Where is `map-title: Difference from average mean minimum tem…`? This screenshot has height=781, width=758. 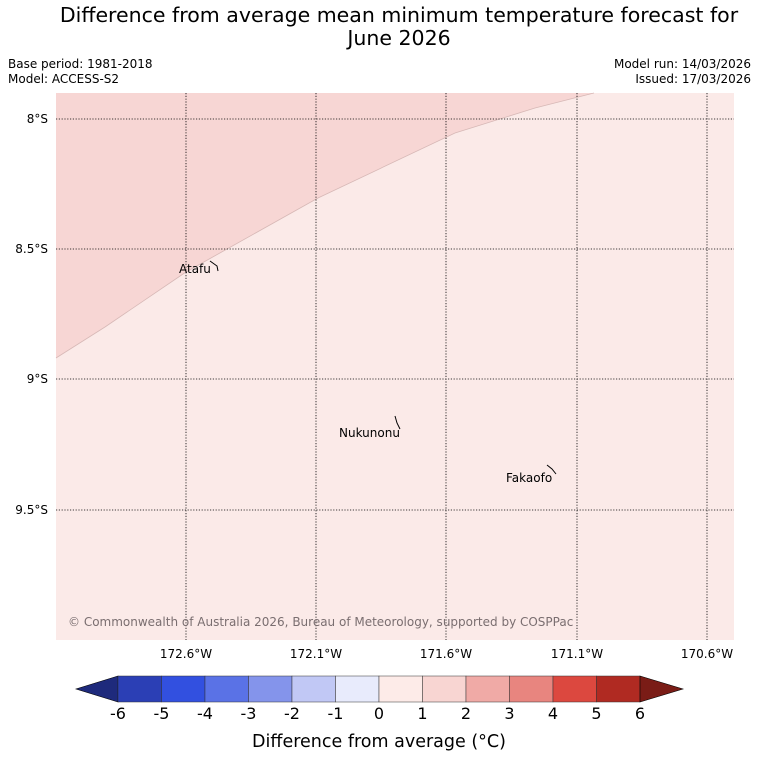
map-title: Difference from average mean minimum tem… is located at coordinates (379, 27).